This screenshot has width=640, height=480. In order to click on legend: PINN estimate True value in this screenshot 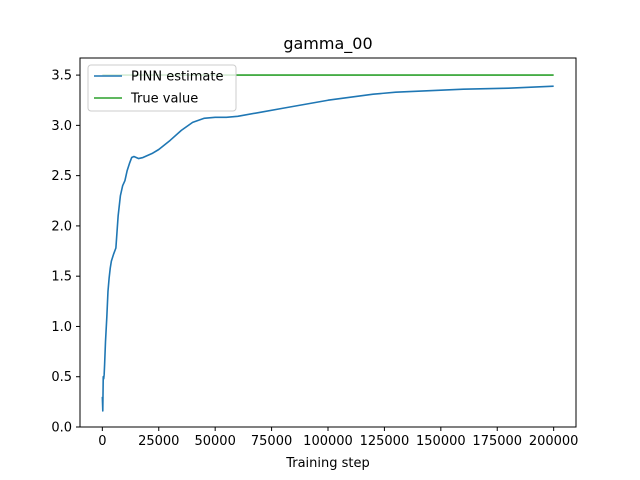, I will do `click(162, 88)`.